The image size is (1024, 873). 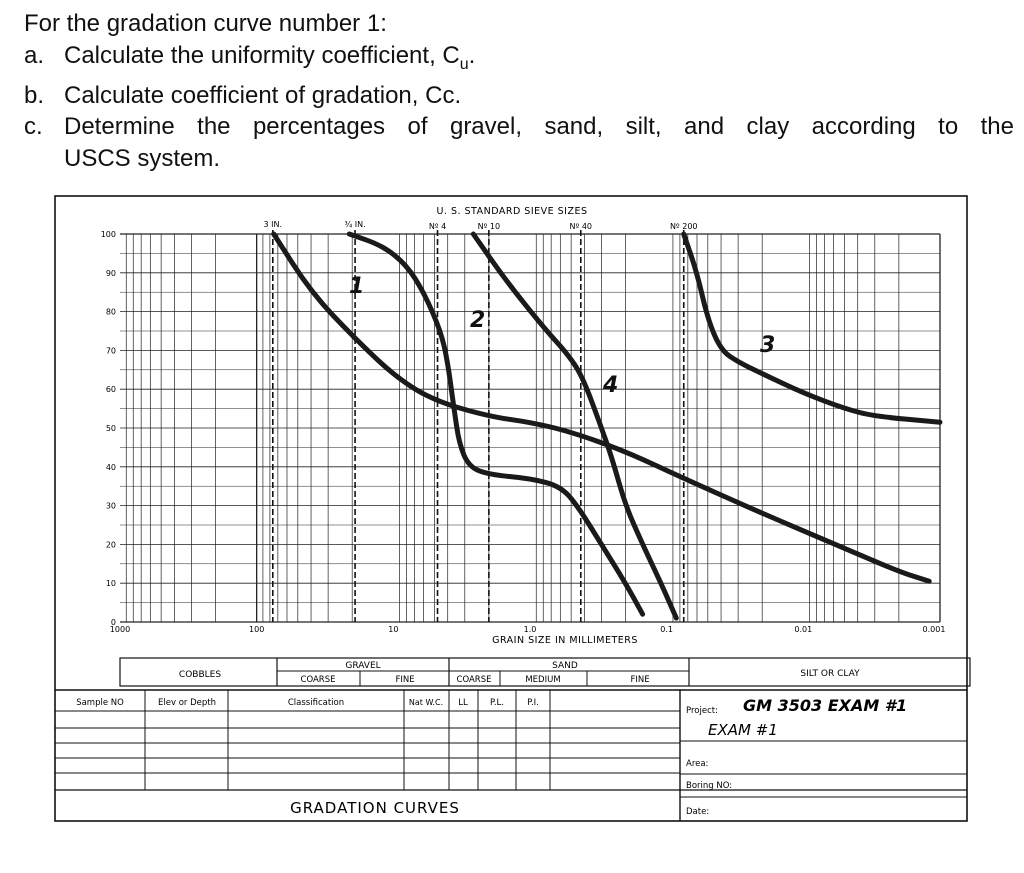 I want to click on y-tick-label: 90, so click(x=111, y=273).